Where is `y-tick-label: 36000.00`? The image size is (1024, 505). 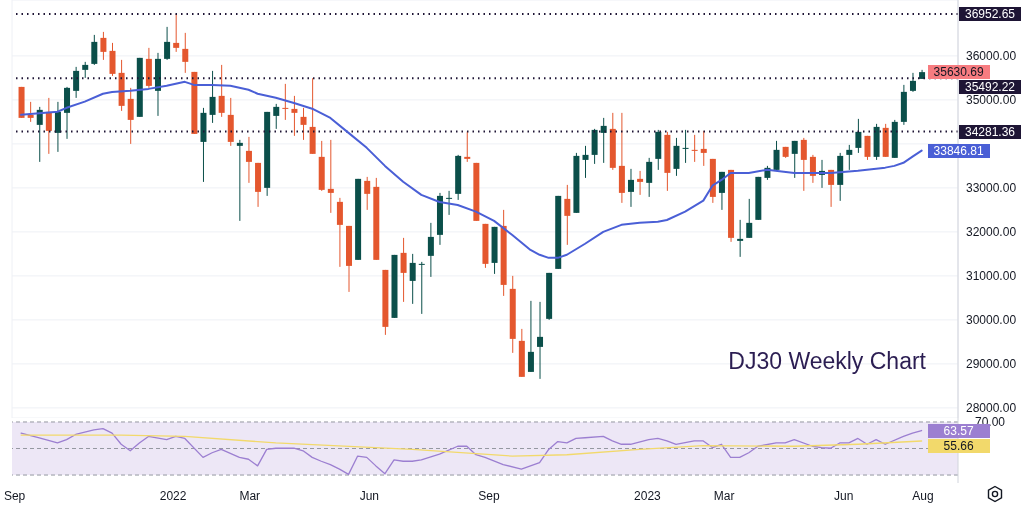
y-tick-label: 36000.00 is located at coordinates (991, 56).